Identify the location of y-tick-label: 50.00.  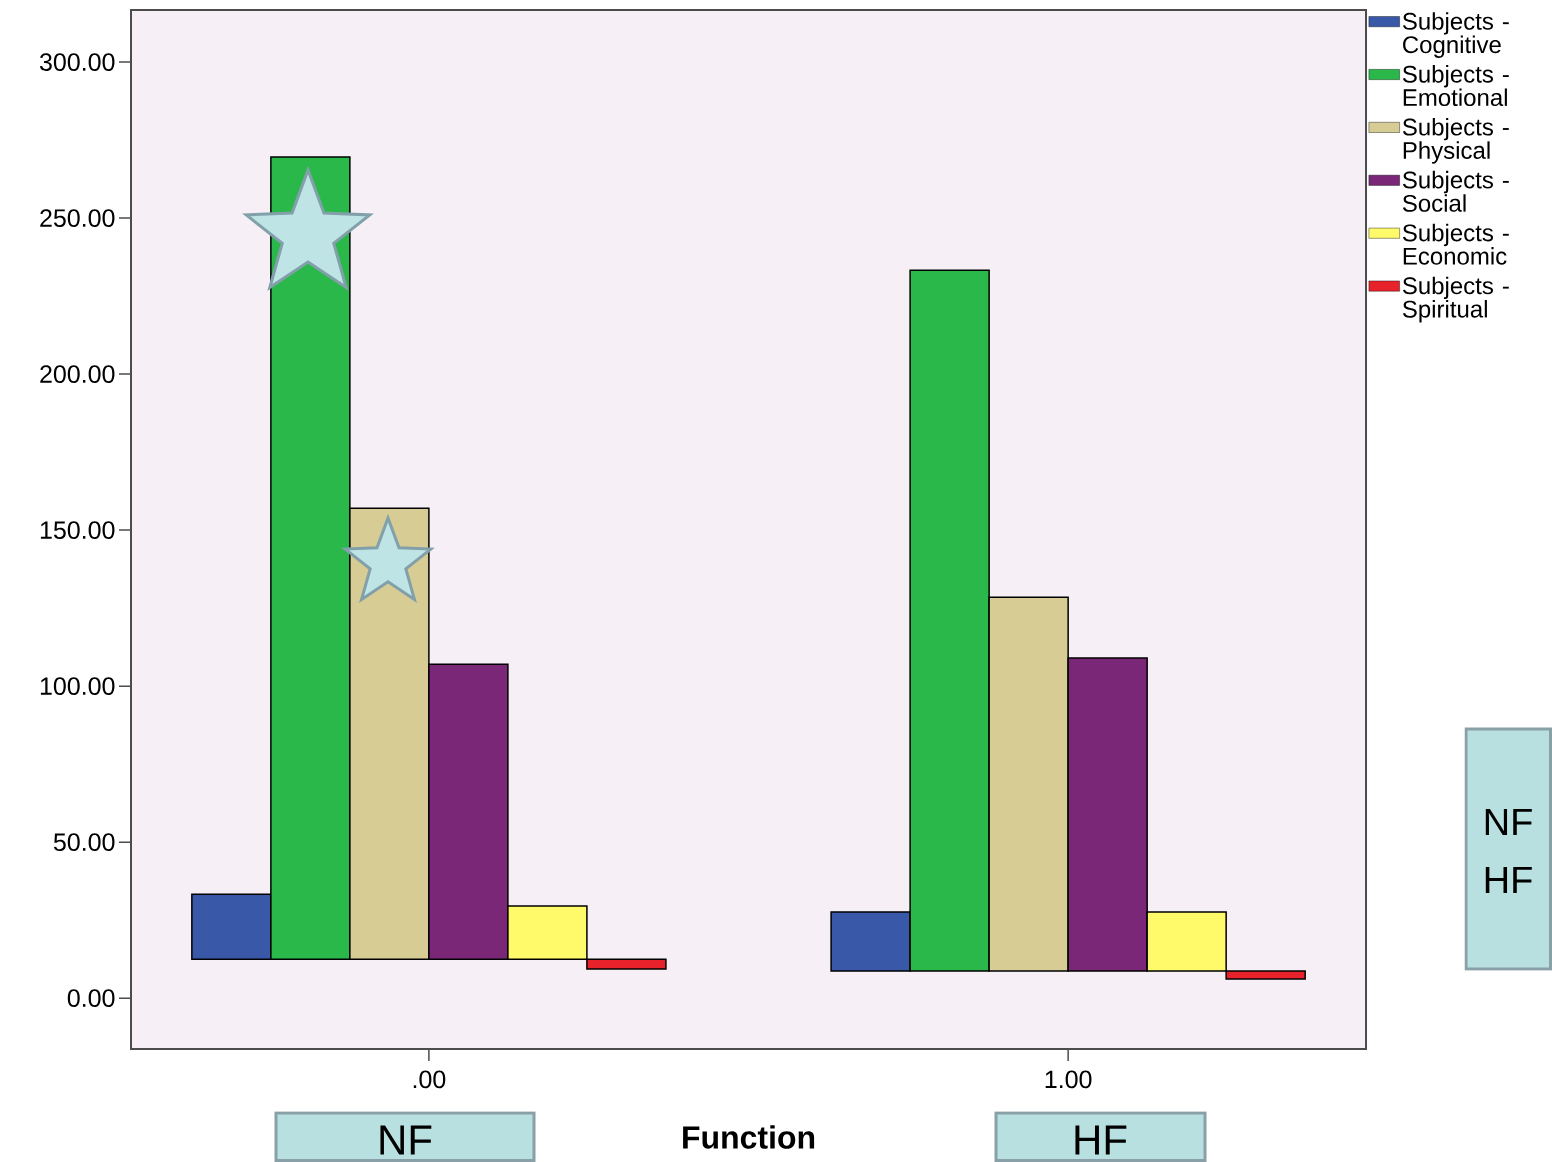
(84, 842).